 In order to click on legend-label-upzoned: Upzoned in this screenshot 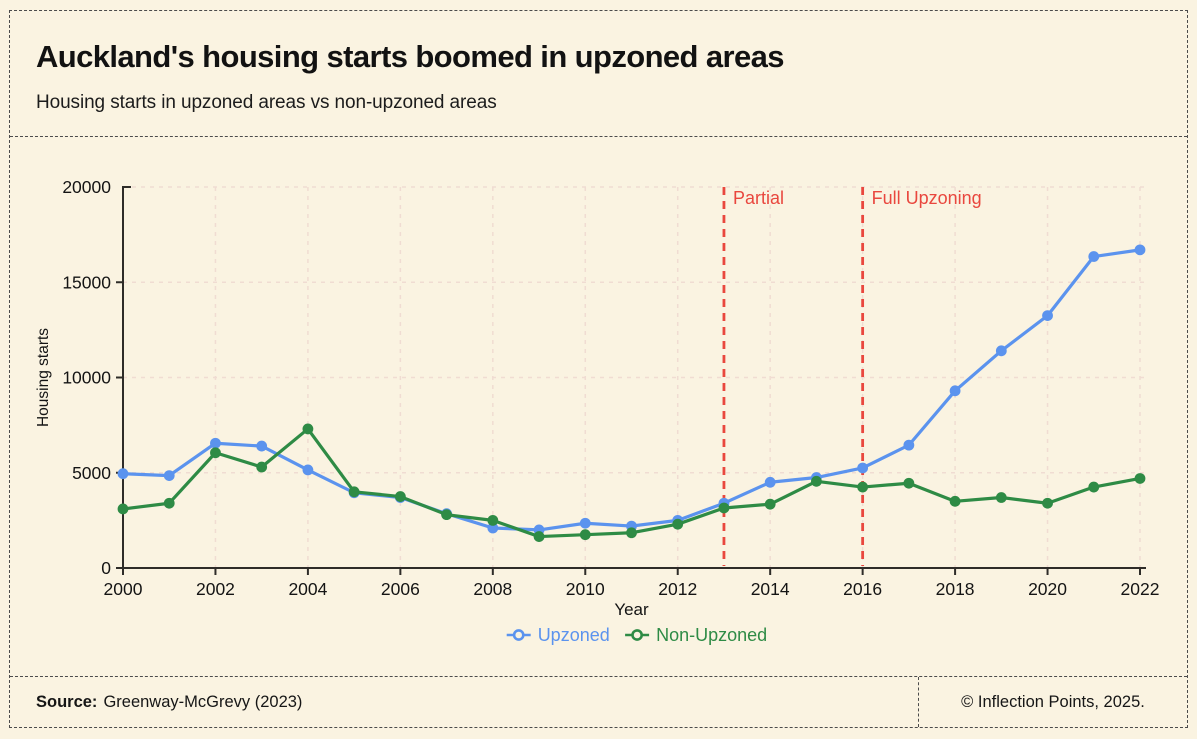, I will do `click(574, 635)`.